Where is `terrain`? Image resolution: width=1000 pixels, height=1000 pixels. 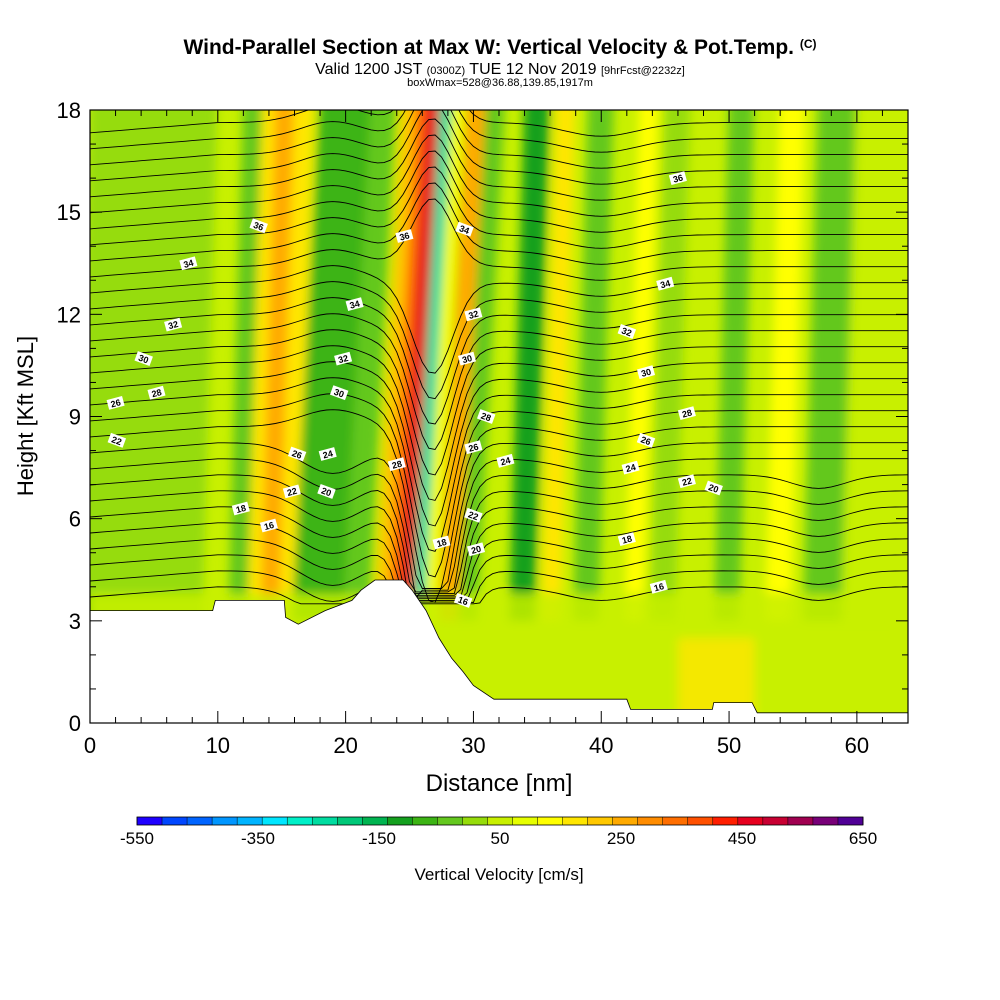 terrain is located at coordinates (499, 651).